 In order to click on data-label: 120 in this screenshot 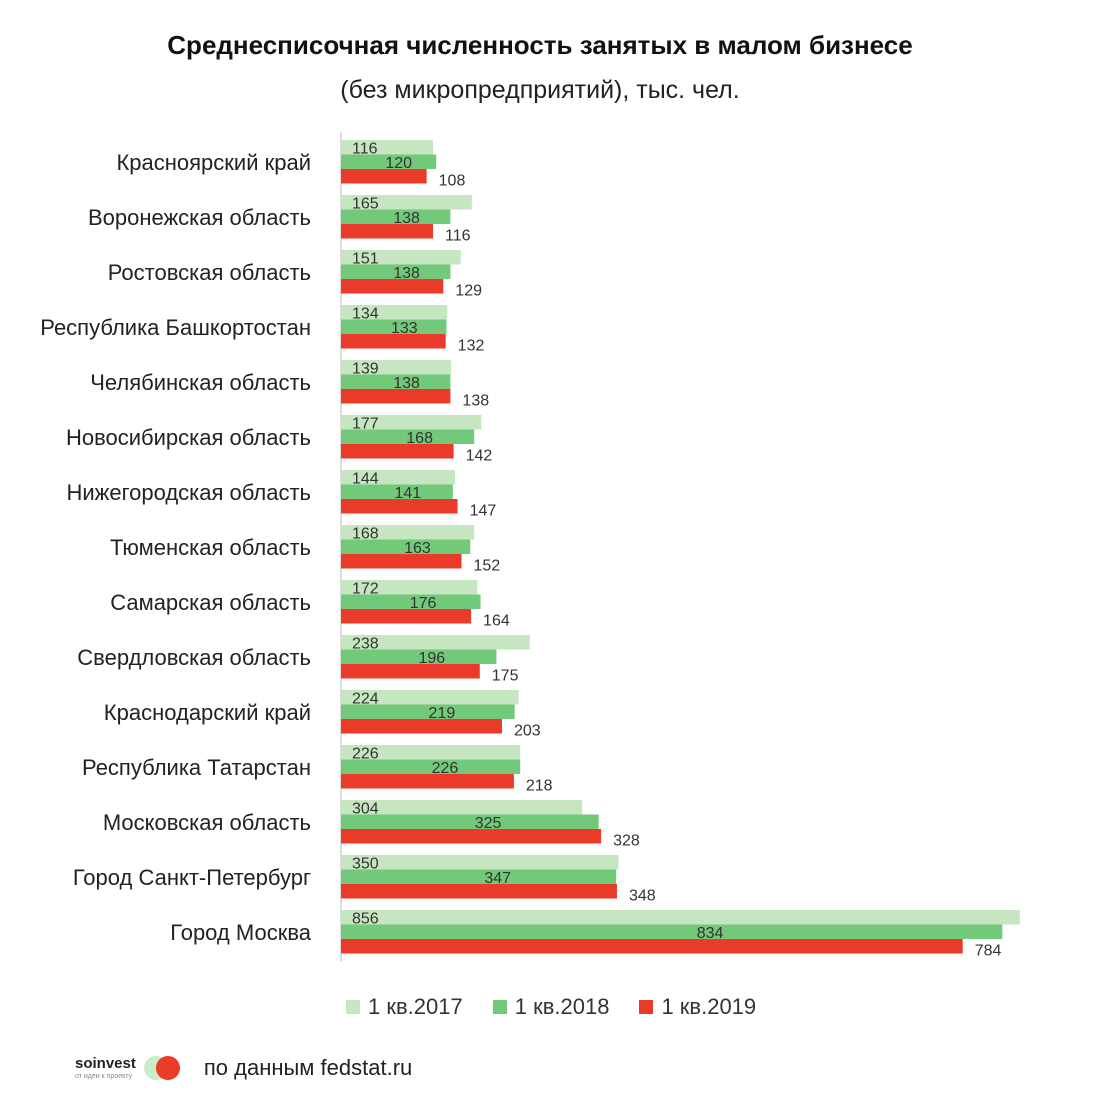, I will do `click(398, 163)`.